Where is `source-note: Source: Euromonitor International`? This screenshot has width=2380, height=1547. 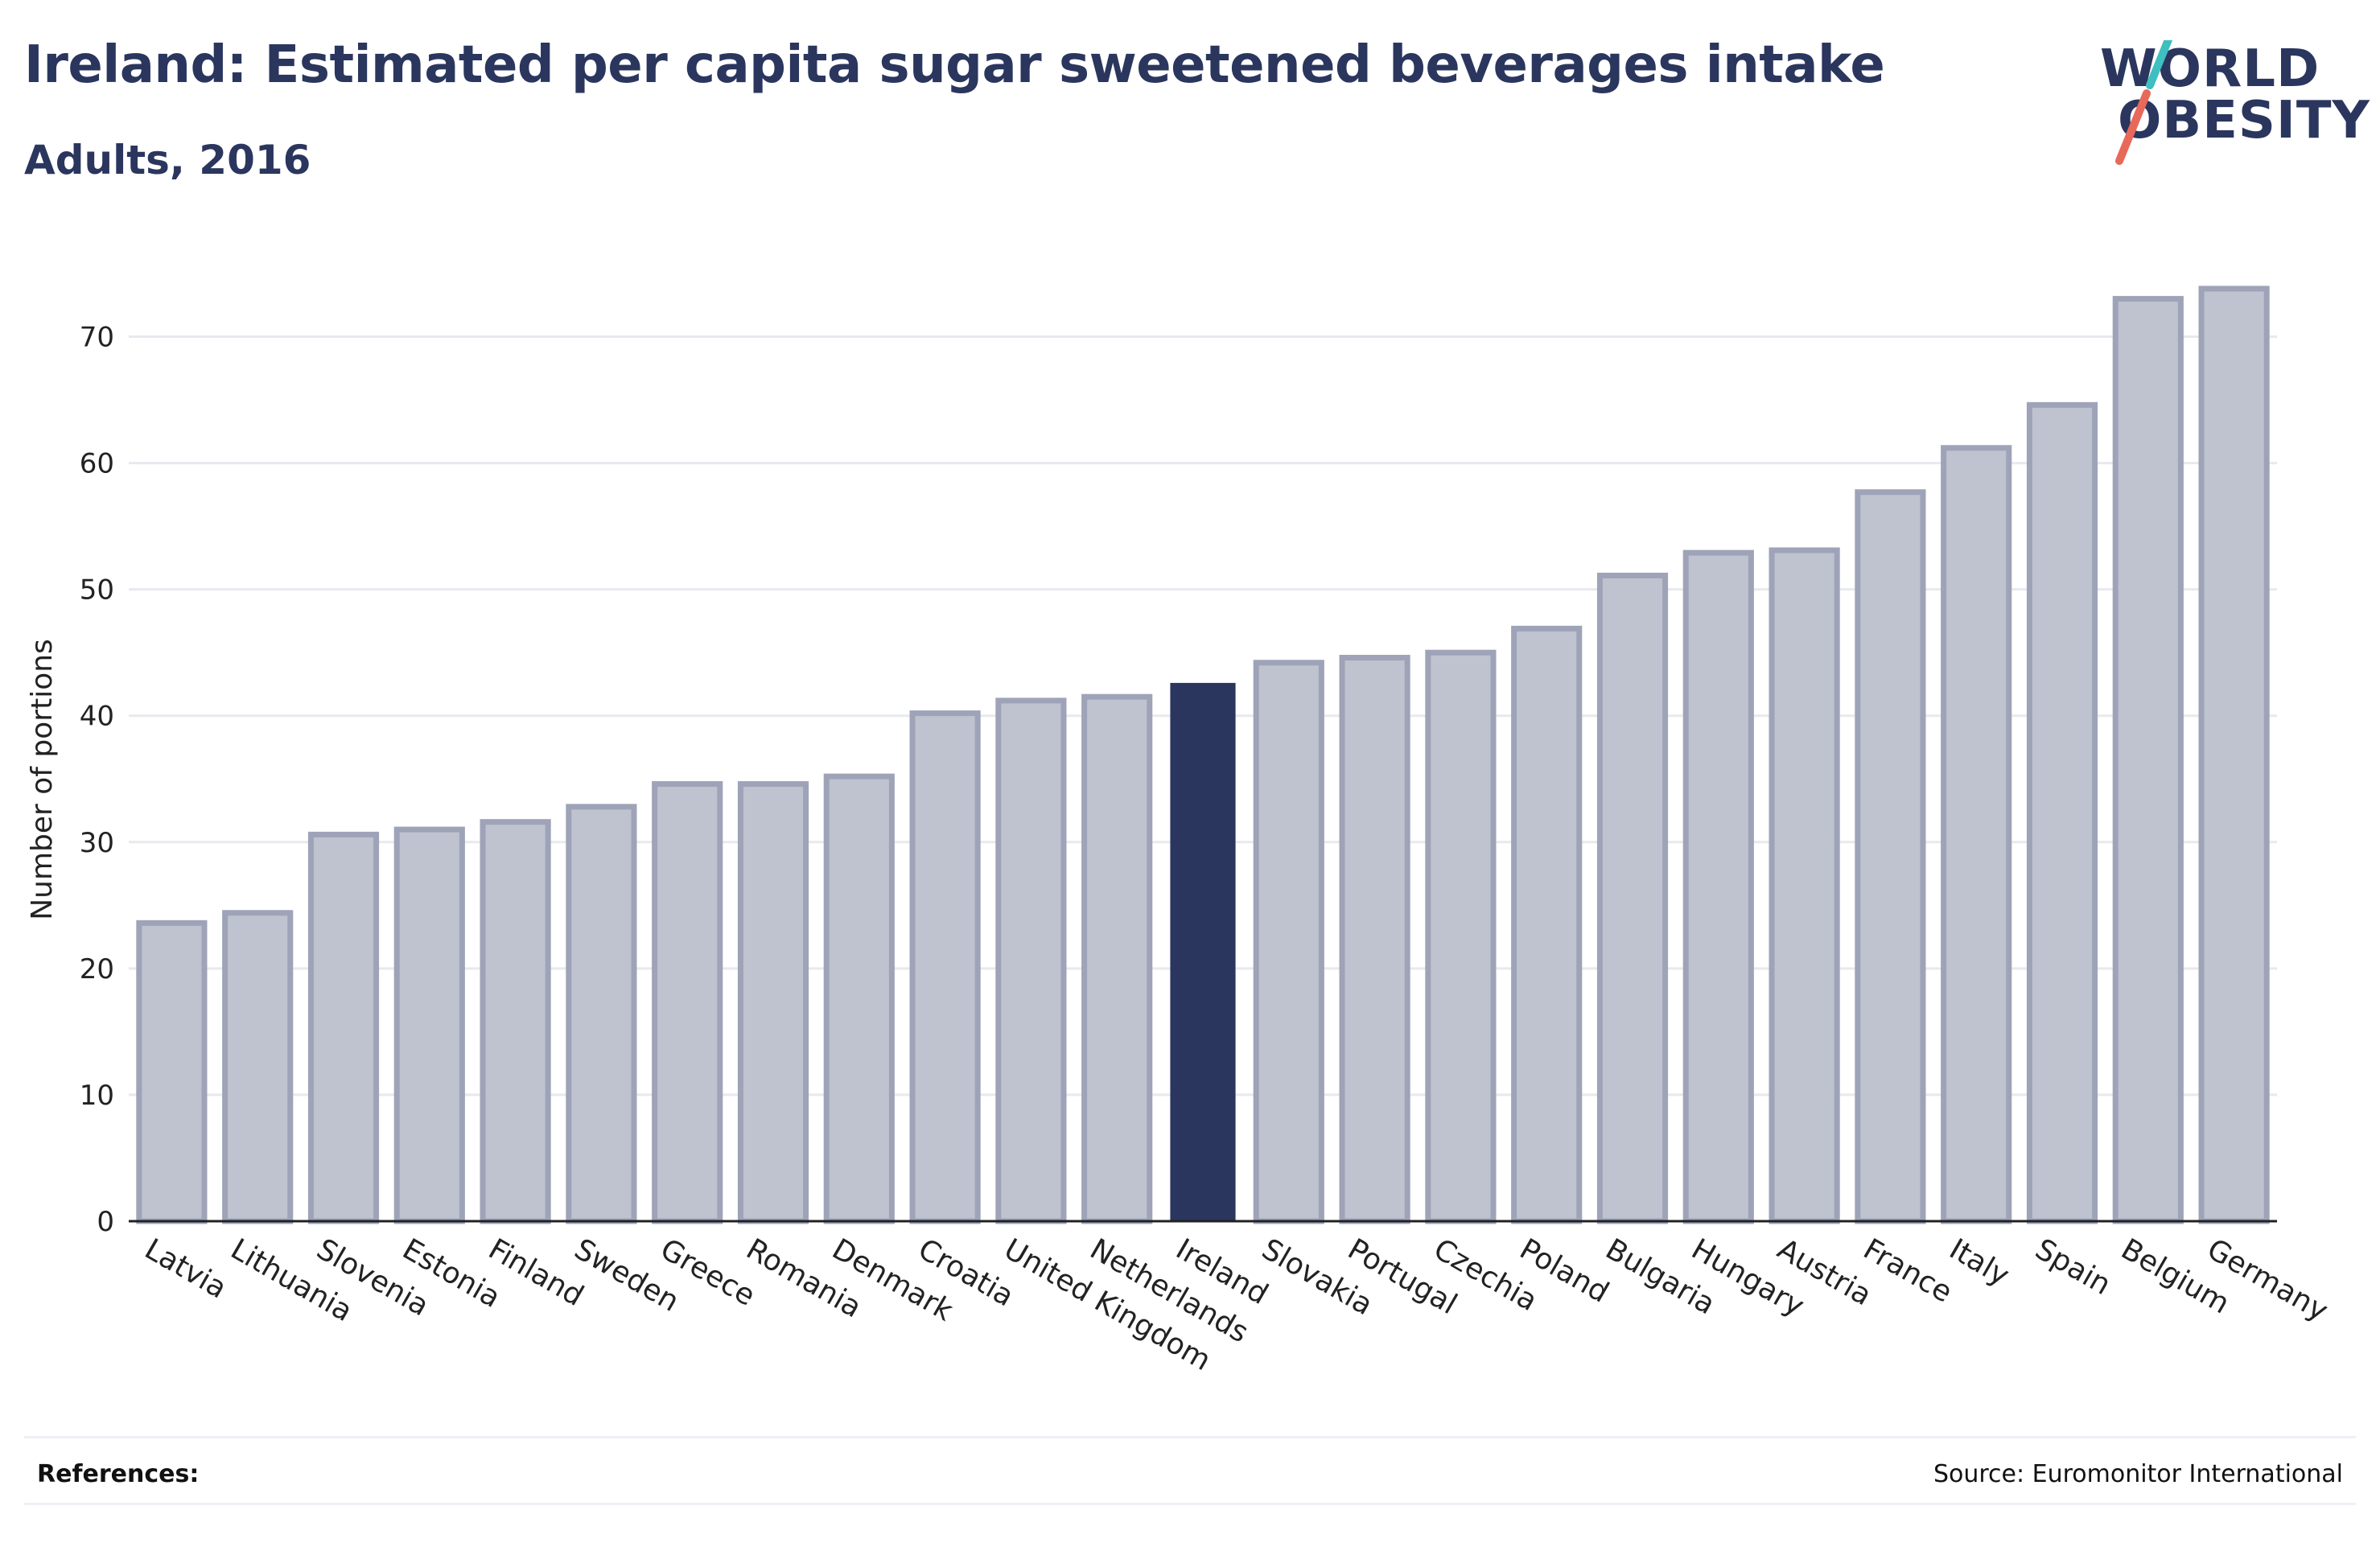
source-note: Source: Euromonitor International is located at coordinates (2138, 1474).